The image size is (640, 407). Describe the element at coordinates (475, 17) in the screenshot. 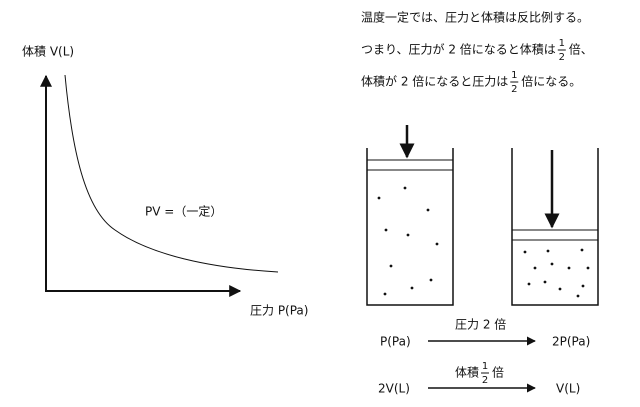

I see `explanation-line: 温度一定では、圧力と体積は反比例する。` at that location.